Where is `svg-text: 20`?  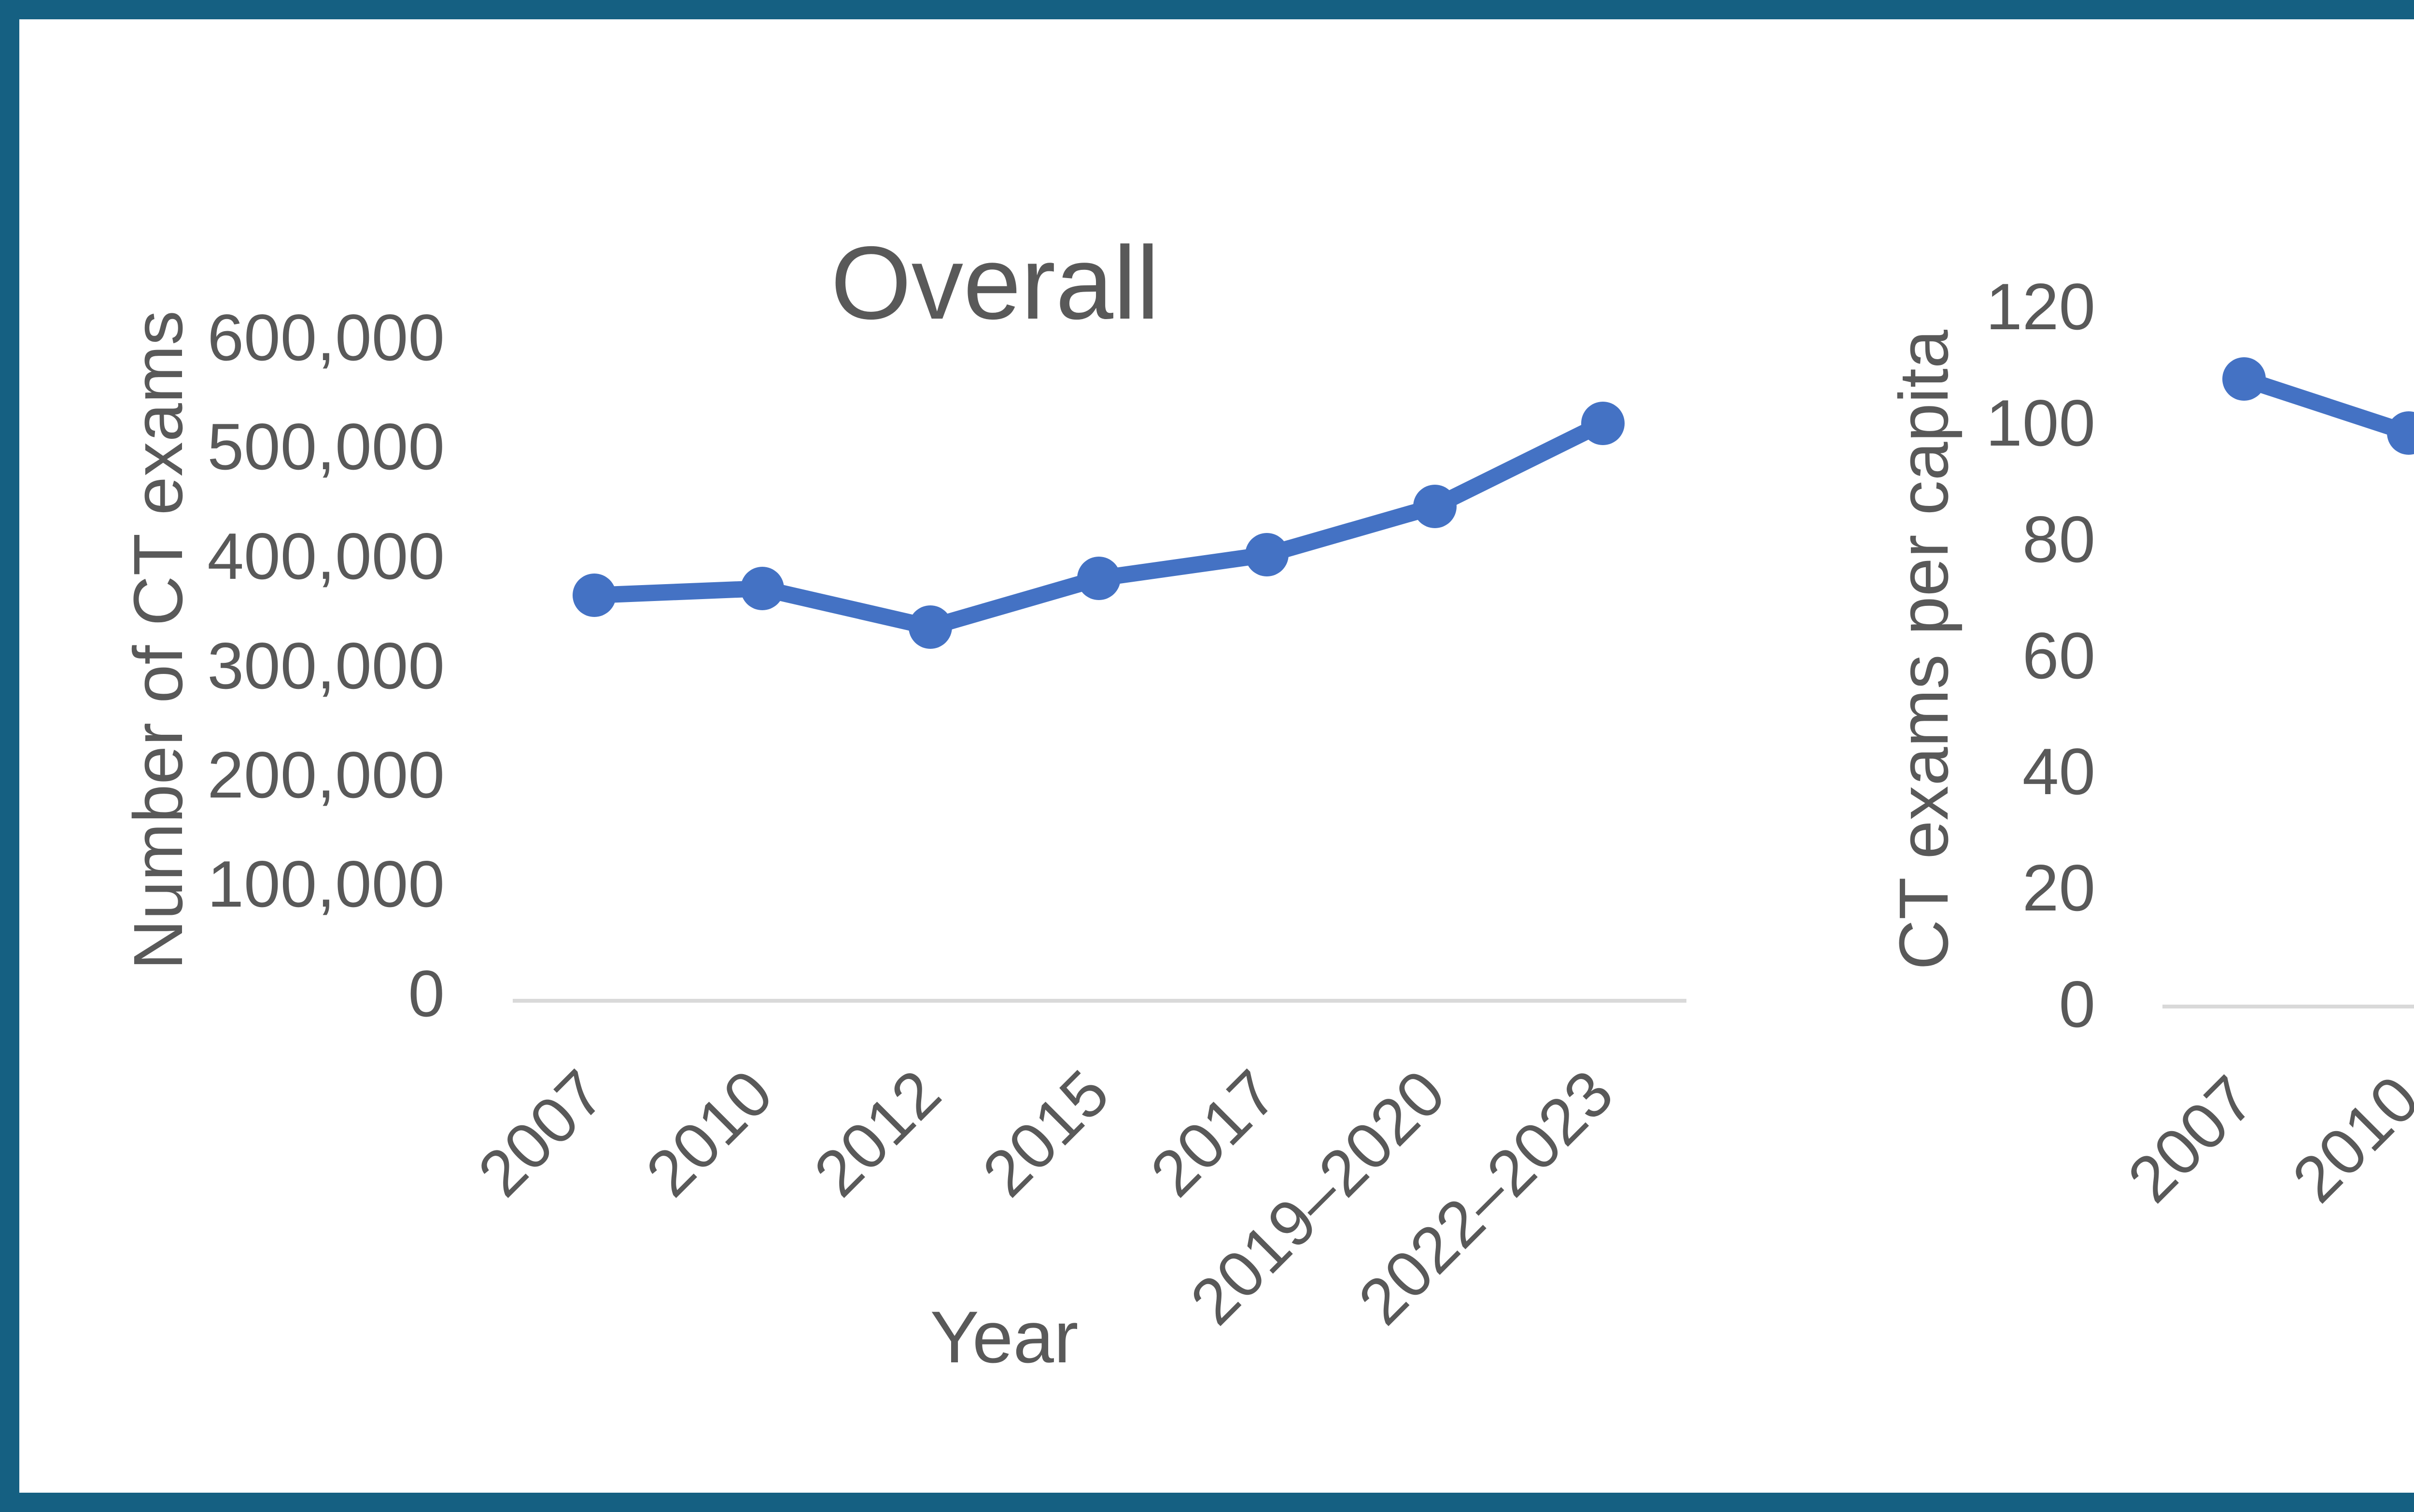 svg-text: 20 is located at coordinates (2058, 888).